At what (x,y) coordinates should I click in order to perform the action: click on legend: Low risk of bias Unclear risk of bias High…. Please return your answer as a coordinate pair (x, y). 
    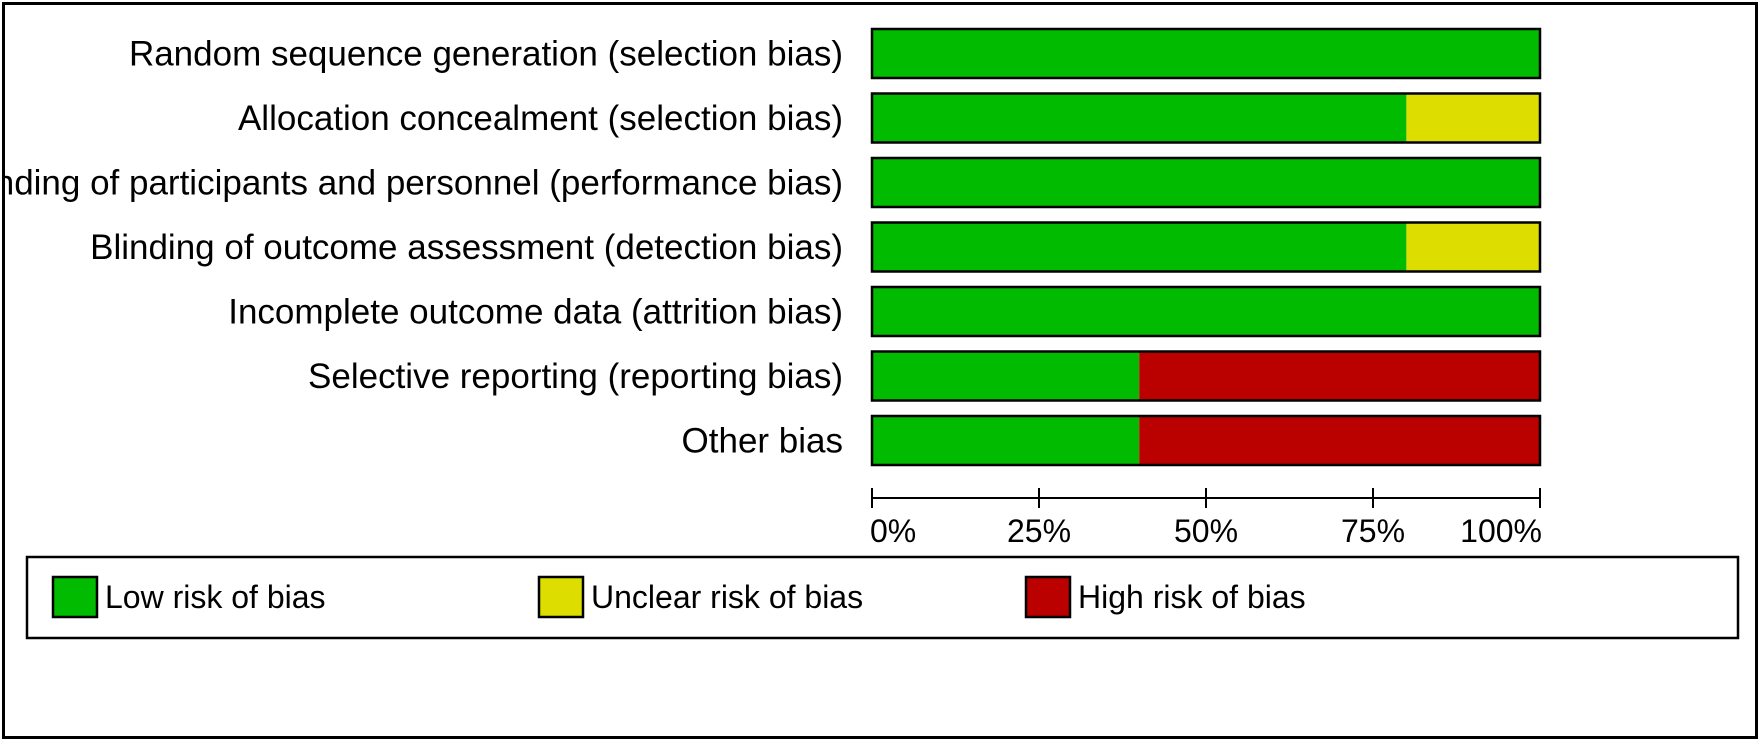
    Looking at the image, I should click on (882, 597).